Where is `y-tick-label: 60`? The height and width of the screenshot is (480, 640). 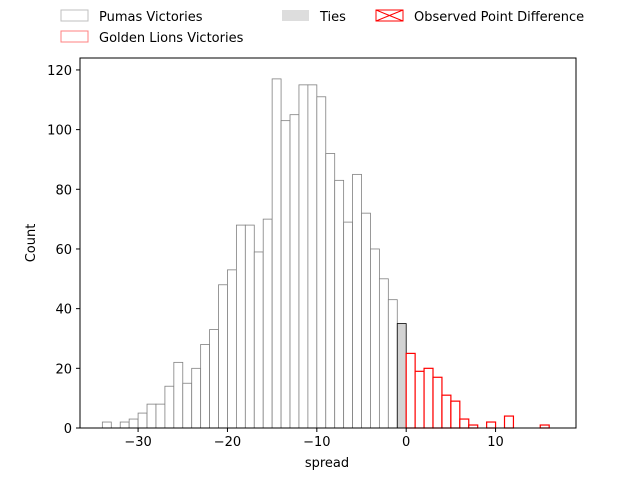 y-tick-label: 60 is located at coordinates (63, 250).